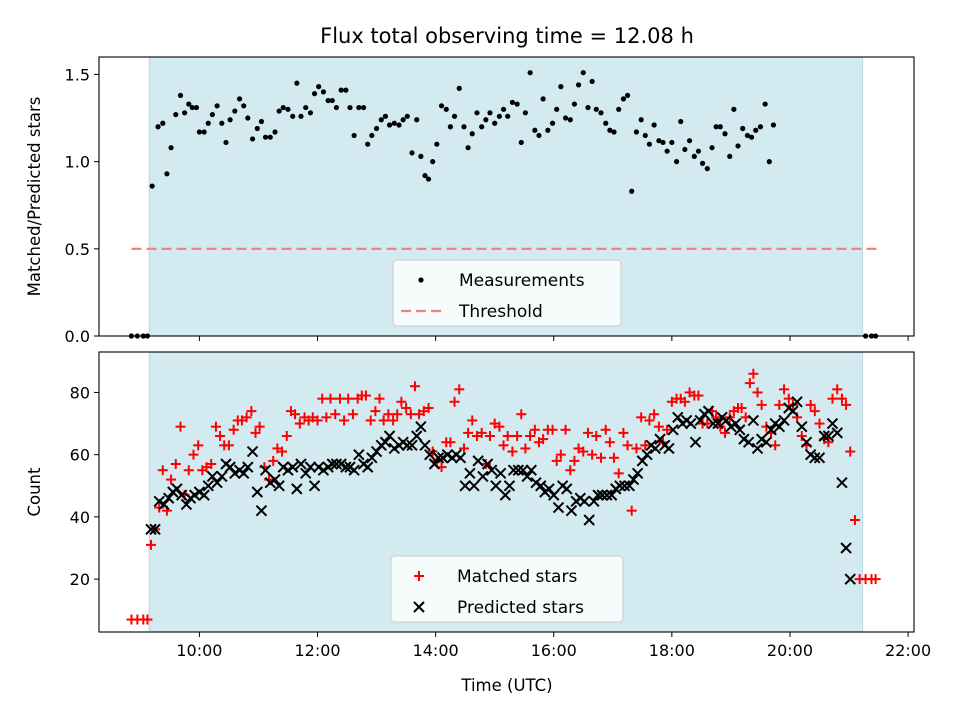  I want to click on legend-box, so click(507, 293).